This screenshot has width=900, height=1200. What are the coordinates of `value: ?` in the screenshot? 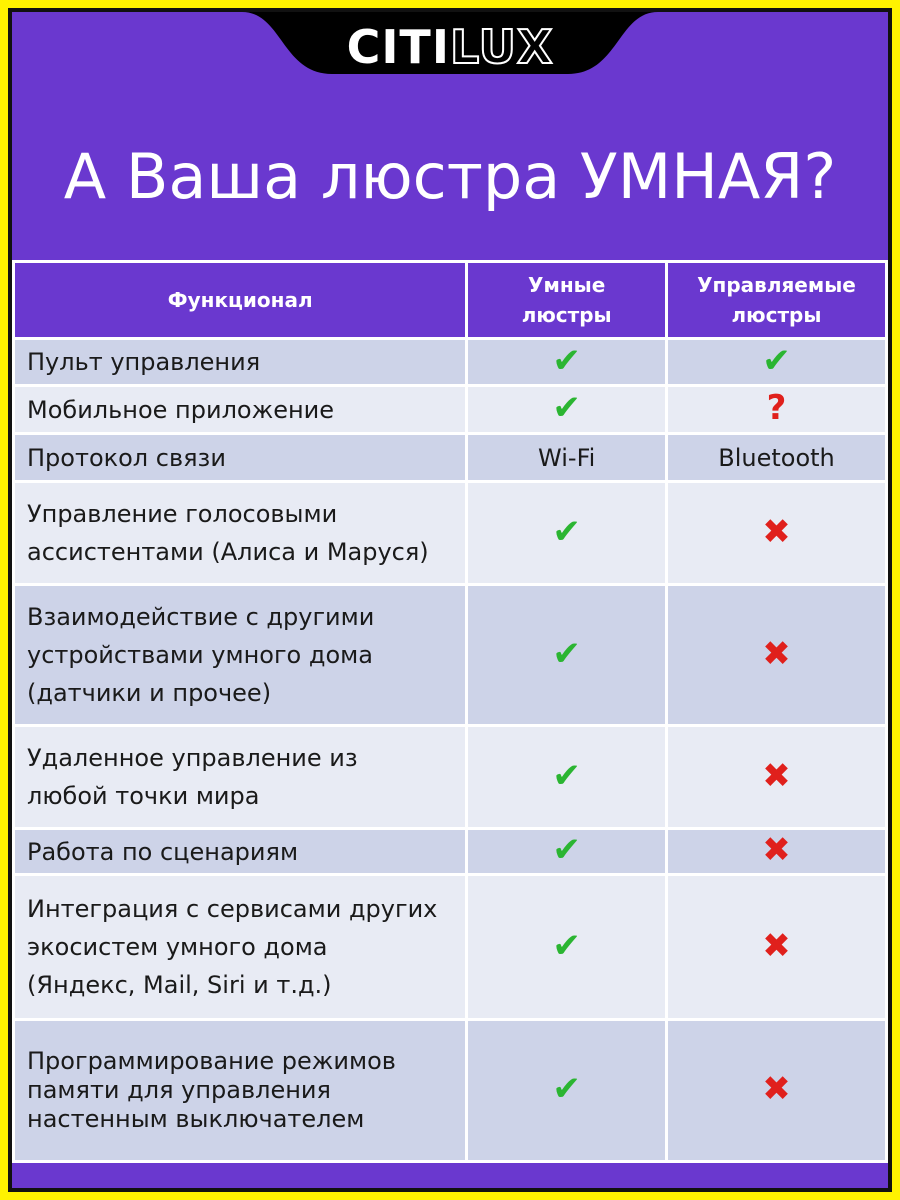 It's located at (776, 408).